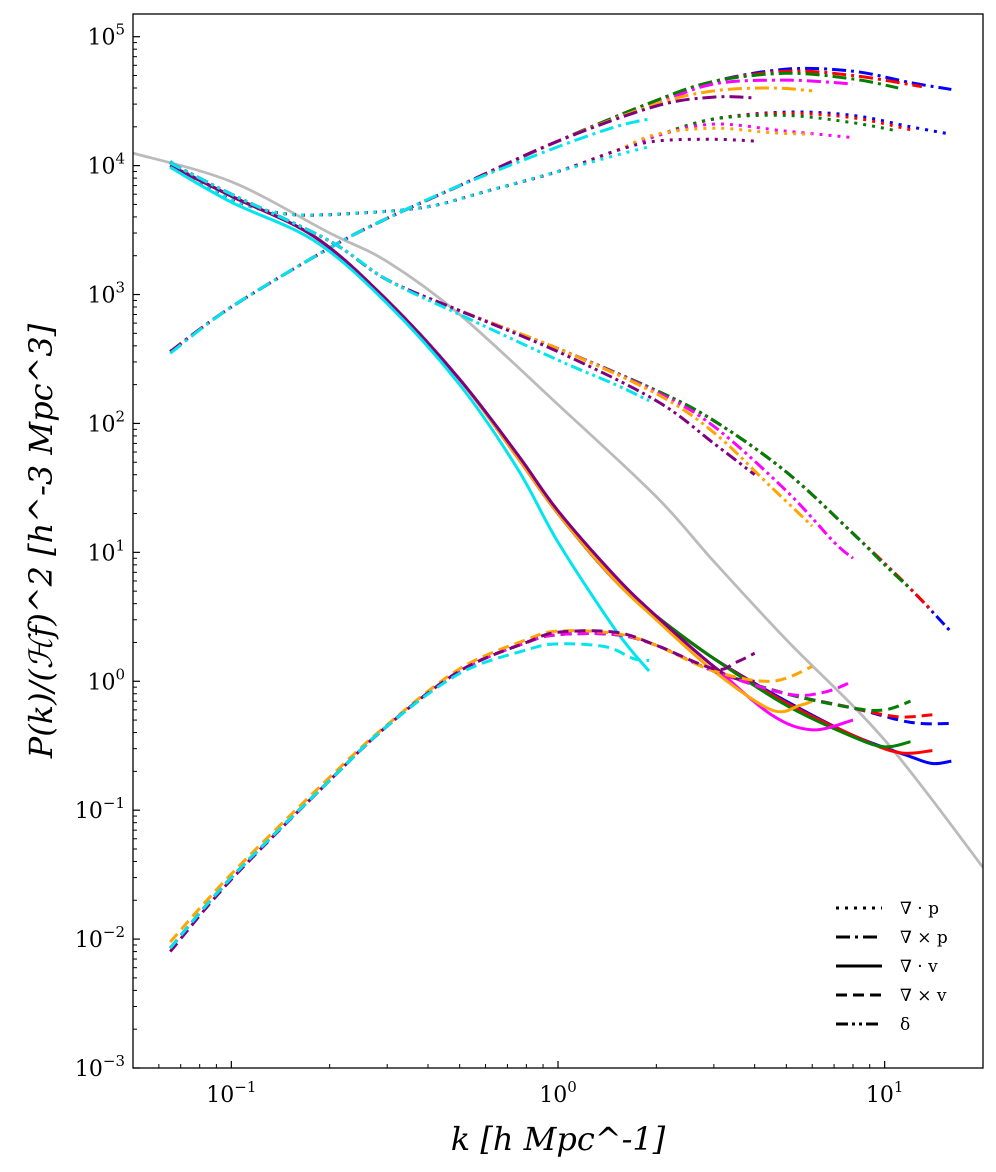 The height and width of the screenshot is (1172, 996). I want to click on series-line-dashdot-orange, so click(491, 219).